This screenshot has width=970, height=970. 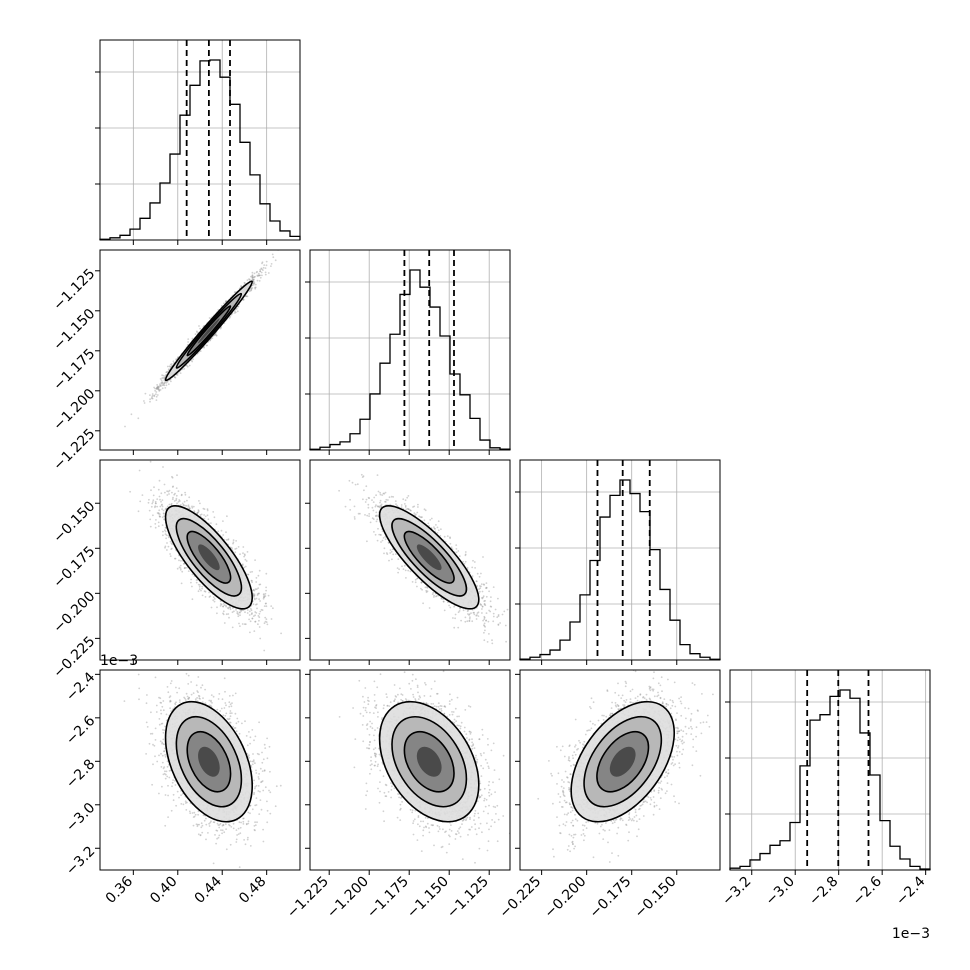 I want to click on axes-frame, so click(x=200, y=350).